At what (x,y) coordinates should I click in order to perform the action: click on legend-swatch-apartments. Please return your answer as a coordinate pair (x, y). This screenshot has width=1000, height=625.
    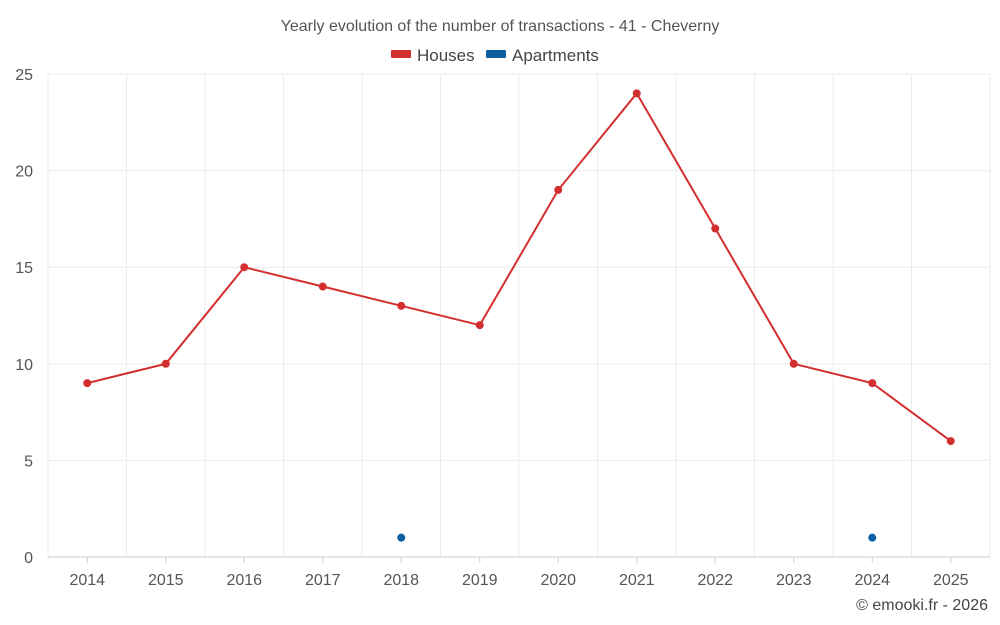
    Looking at the image, I should click on (496, 54).